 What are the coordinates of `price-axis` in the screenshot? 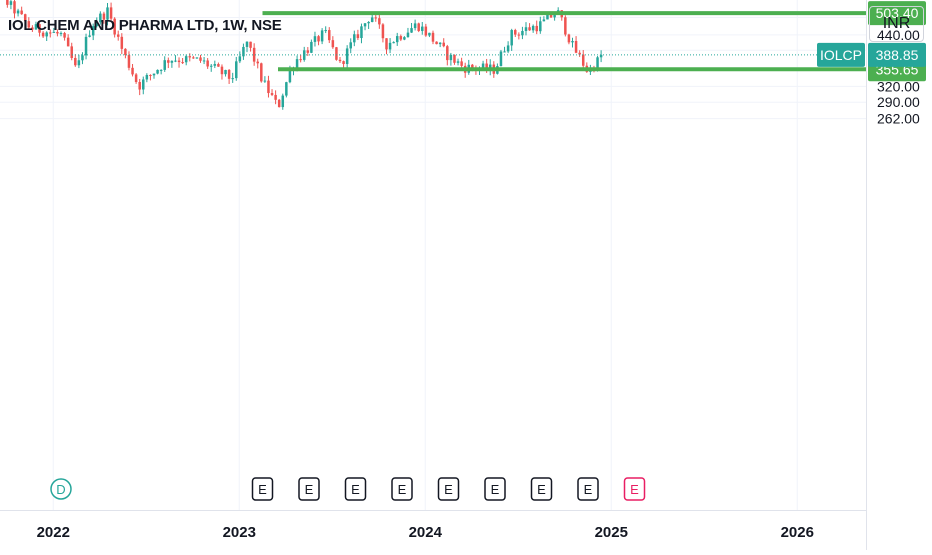 It's located at (899, 275).